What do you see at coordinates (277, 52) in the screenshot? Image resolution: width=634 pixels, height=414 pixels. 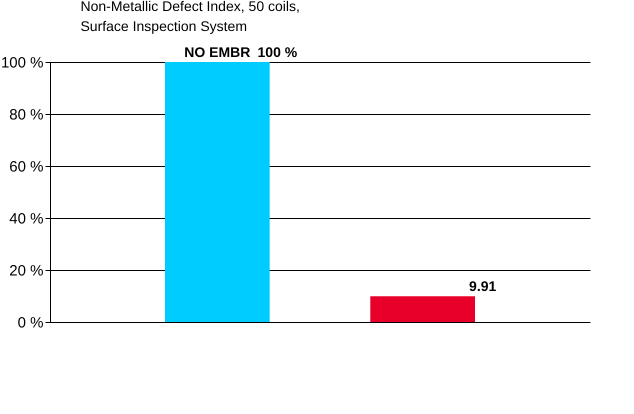 I see `data-label: 100 %` at bounding box center [277, 52].